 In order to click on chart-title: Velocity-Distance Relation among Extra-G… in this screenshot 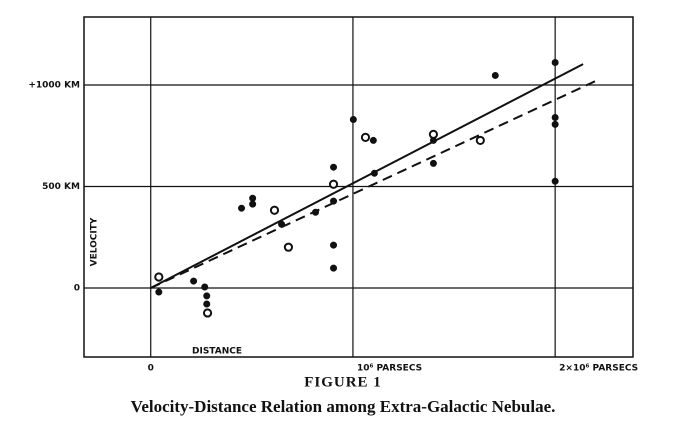, I will do `click(343, 406)`.